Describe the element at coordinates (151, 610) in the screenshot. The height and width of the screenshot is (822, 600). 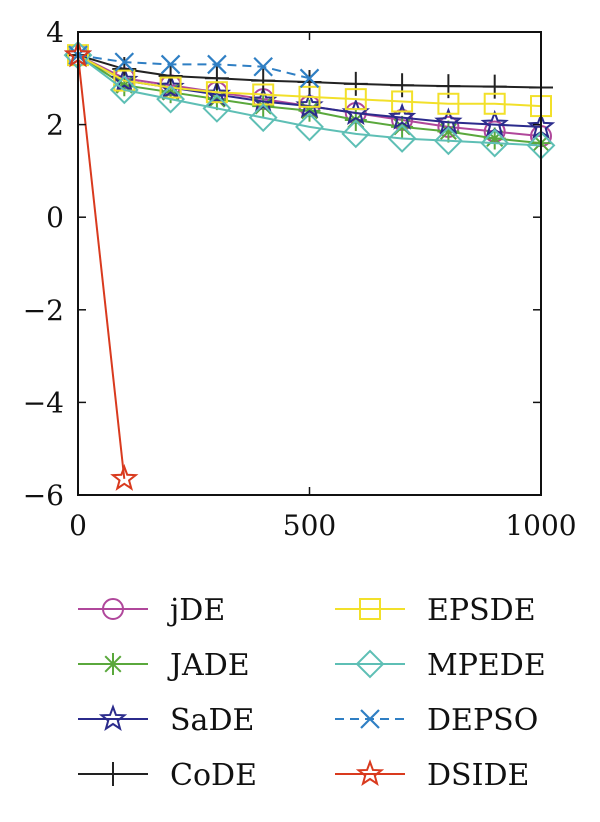
I see `legend-item-jde: jDE` at that location.